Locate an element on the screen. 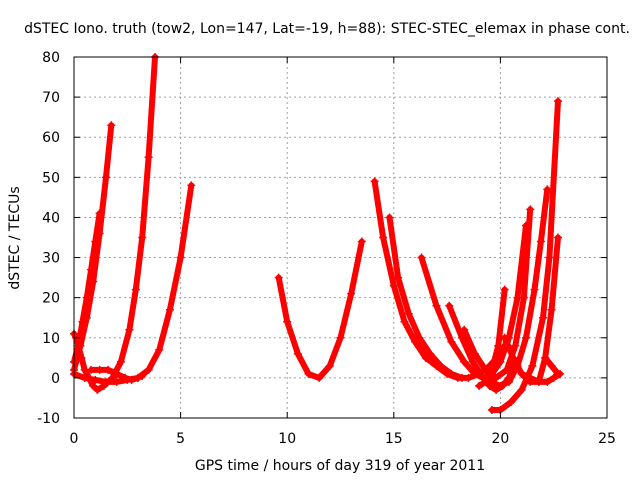  y-tick-label: 30 is located at coordinates (51, 259).